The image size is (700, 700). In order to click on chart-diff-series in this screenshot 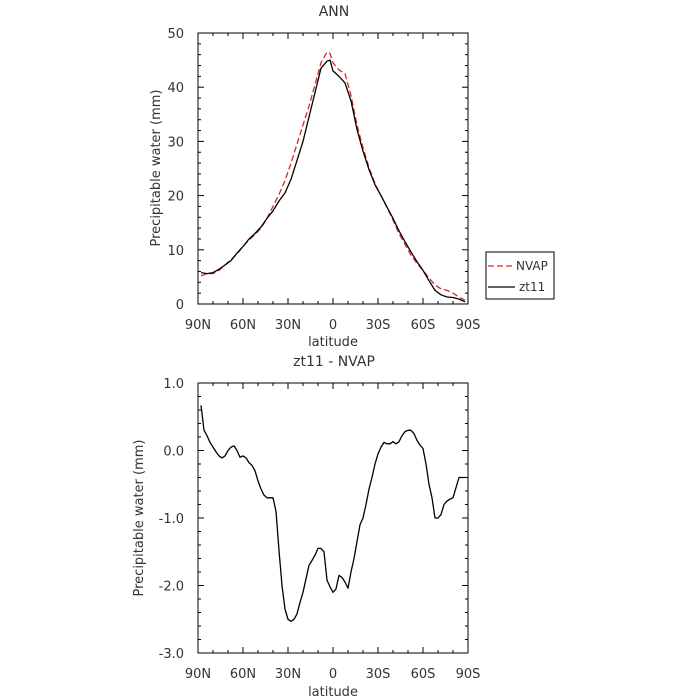, I will do `click(332, 513)`.